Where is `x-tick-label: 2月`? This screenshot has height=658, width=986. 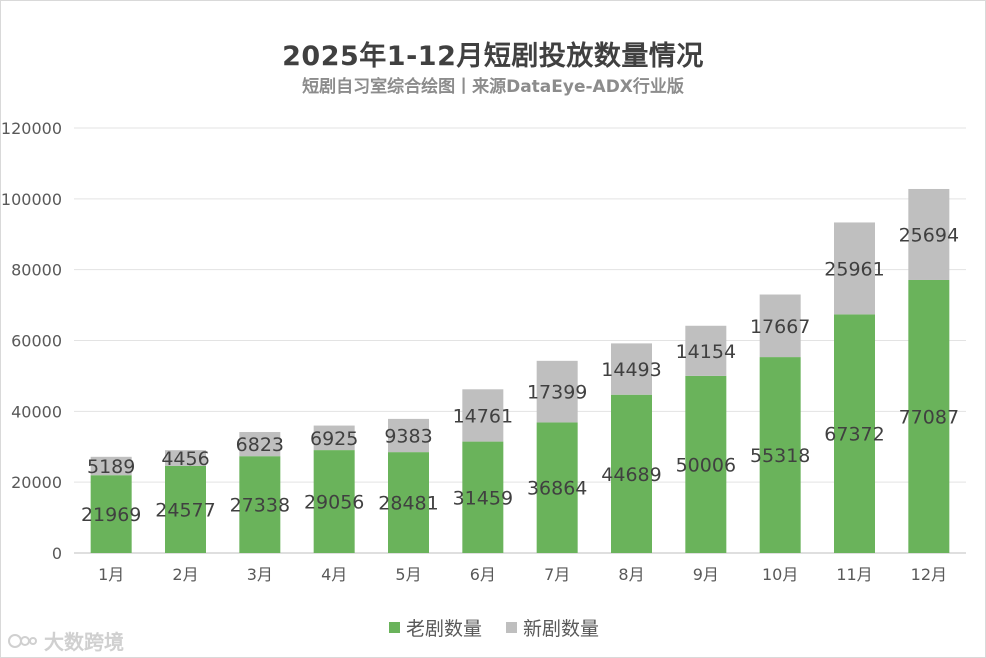 x-tick-label: 2月 is located at coordinates (185, 574).